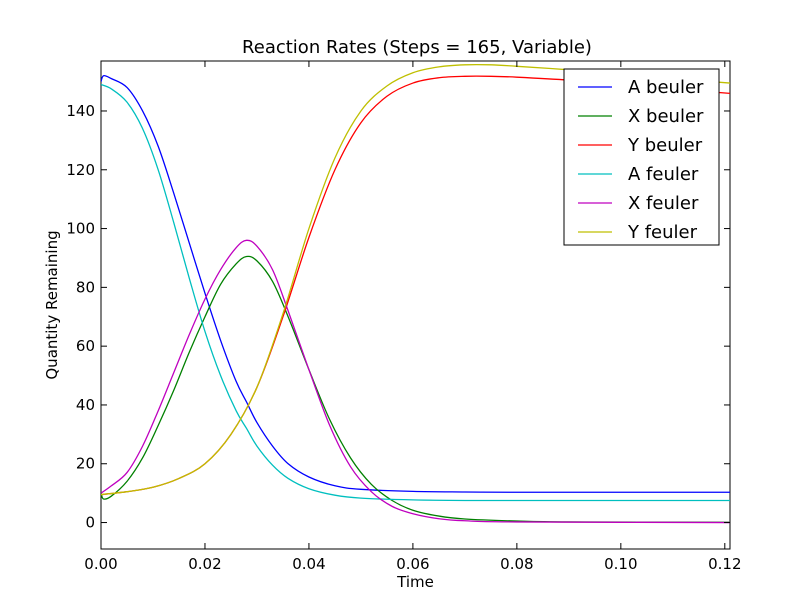 The height and width of the screenshot is (612, 812). I want to click on x-tick-label: 0.12, so click(724, 564).